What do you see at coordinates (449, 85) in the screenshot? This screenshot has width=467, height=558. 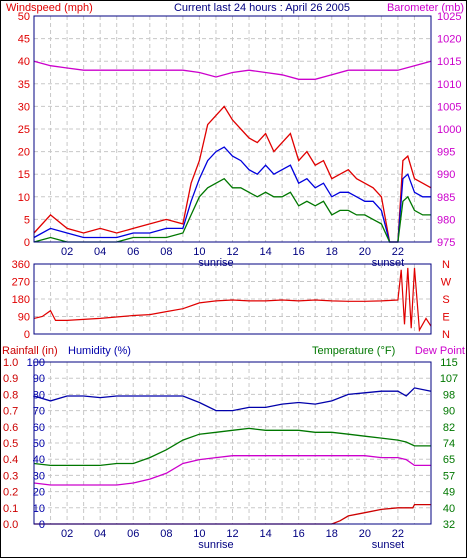 I see `barometer-tick-label: 1010` at bounding box center [449, 85].